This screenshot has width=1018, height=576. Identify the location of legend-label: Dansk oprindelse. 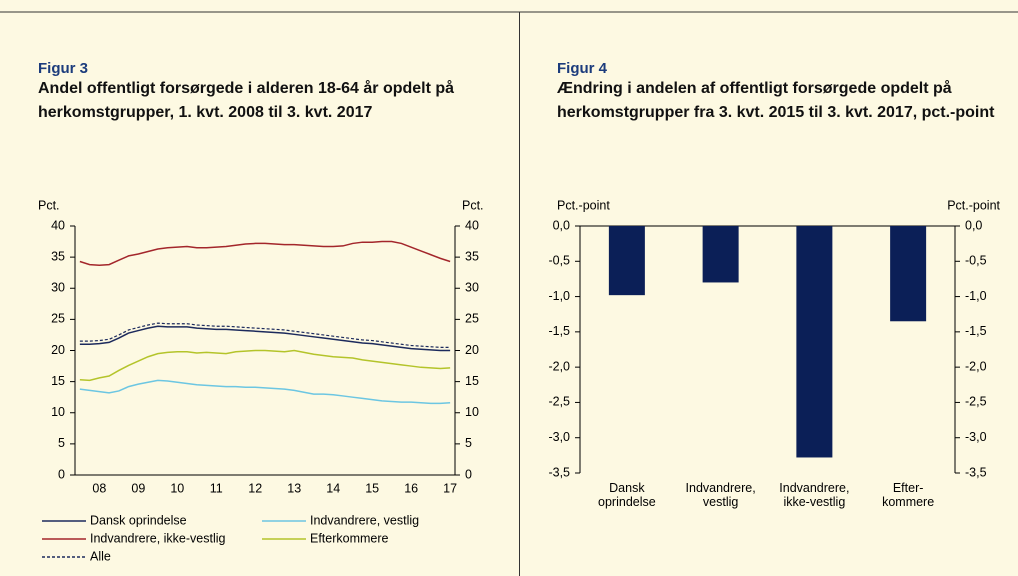
(138, 520).